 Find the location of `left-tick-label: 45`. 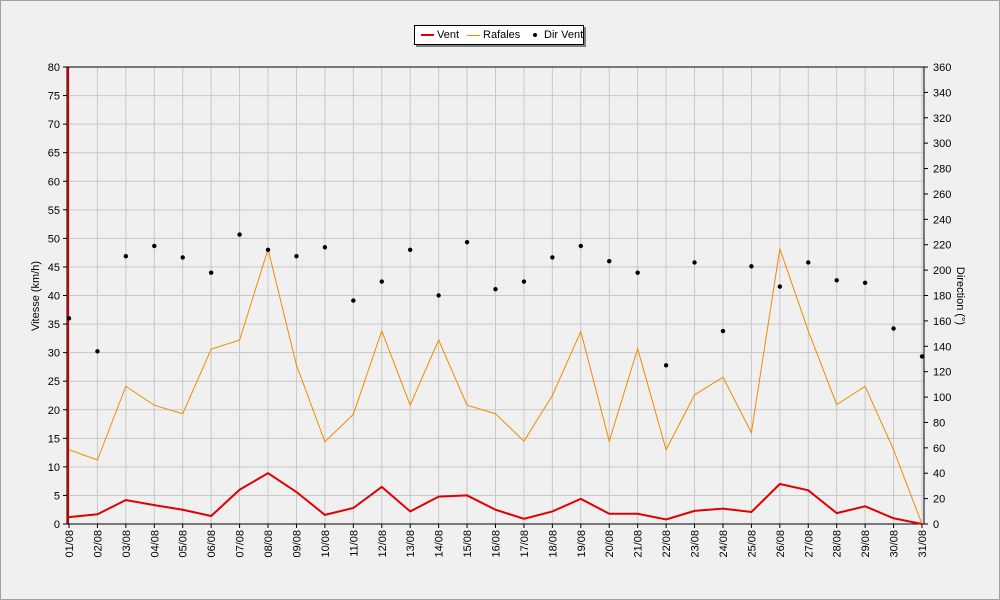

left-tick-label: 45 is located at coordinates (54, 268).